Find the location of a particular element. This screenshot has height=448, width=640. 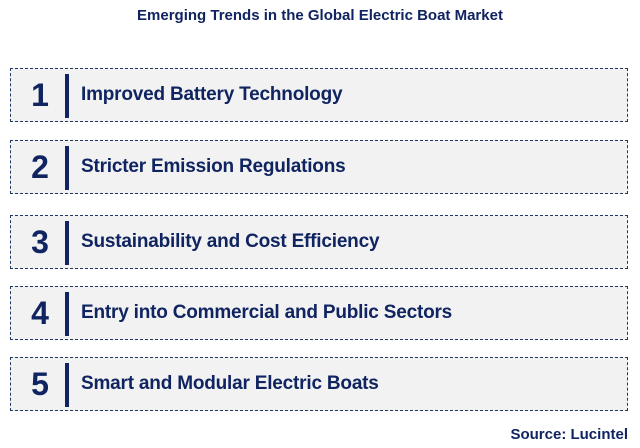

item-number: 5 is located at coordinates (40, 384).